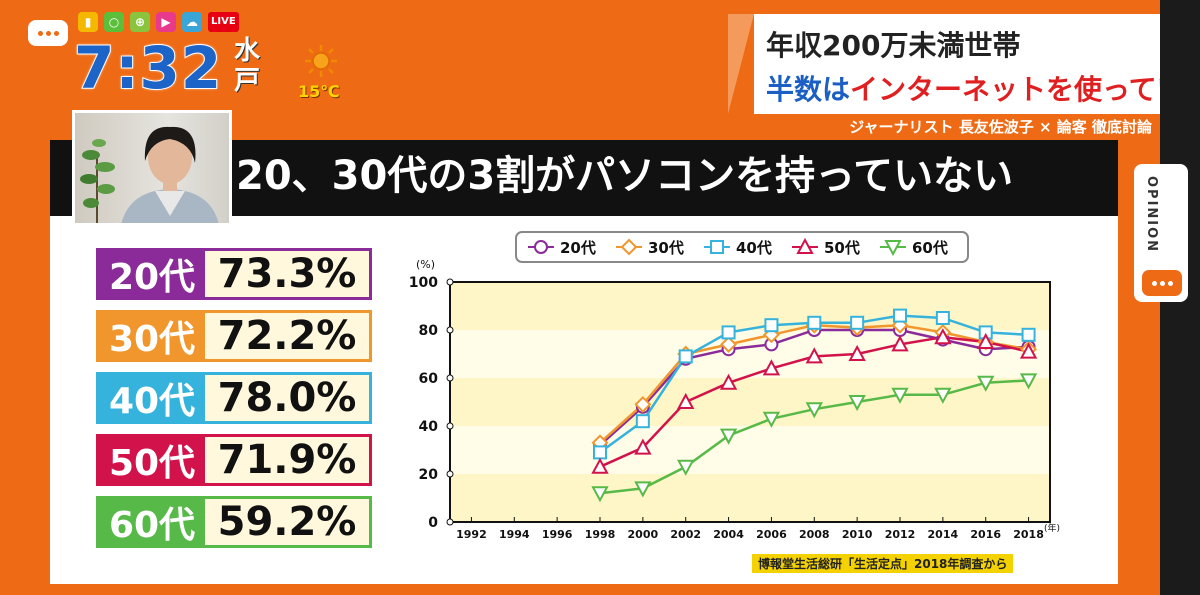 The height and width of the screenshot is (595, 1200). Describe the element at coordinates (750, 450) in the screenshot. I see `plot-stripe` at that location.